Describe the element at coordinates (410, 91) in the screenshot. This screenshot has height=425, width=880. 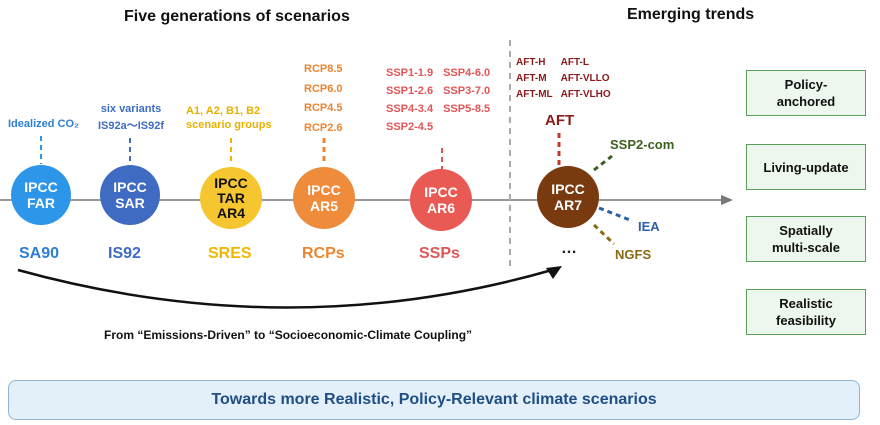
I see `ssp-item: SSP1-2.6` at that location.